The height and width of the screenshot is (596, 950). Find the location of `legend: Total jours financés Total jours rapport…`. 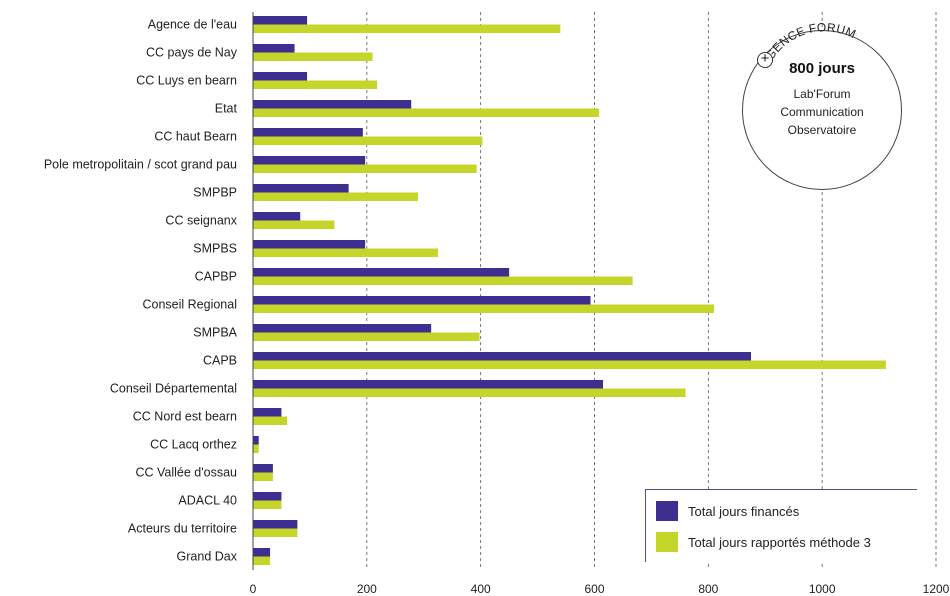

legend: Total jours financés Total jours rapport… is located at coordinates (781, 525).